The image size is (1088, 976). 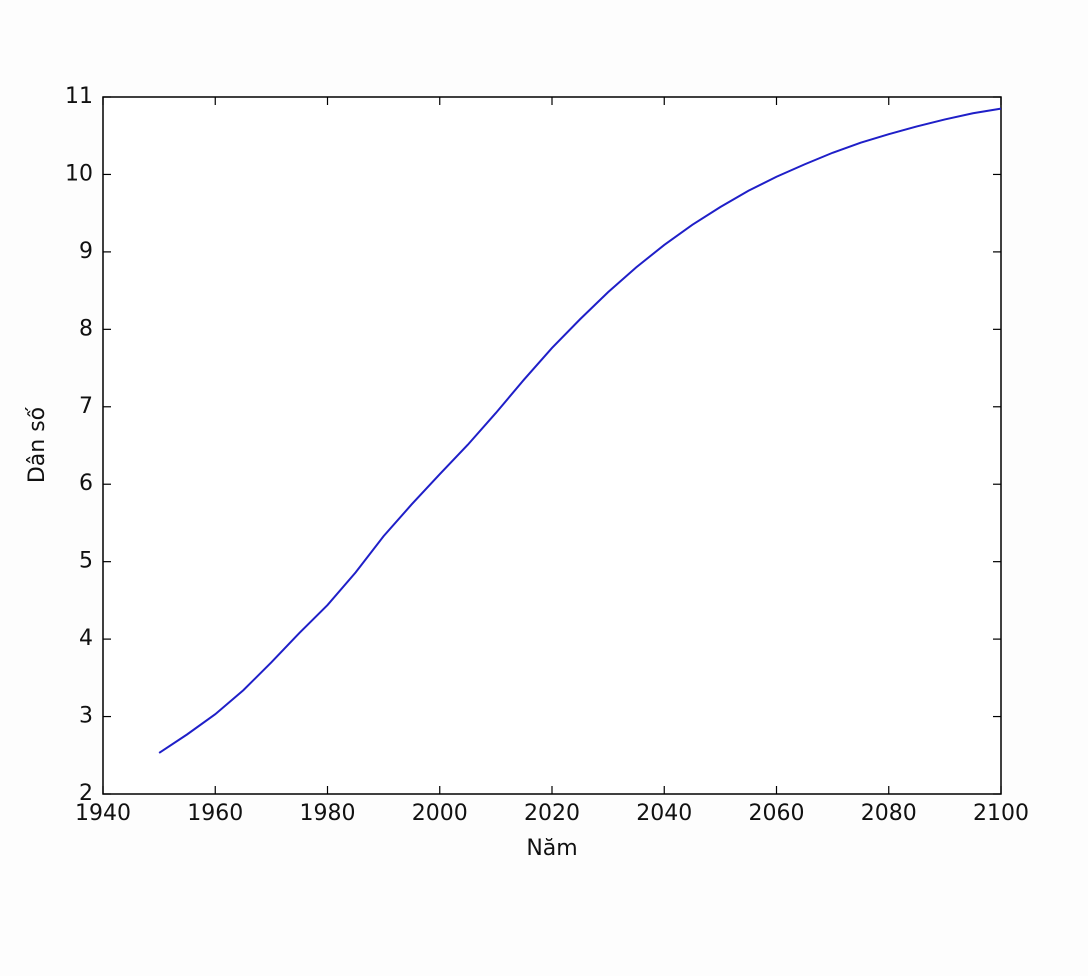 I want to click on x-tick-label: 1980, so click(x=328, y=813).